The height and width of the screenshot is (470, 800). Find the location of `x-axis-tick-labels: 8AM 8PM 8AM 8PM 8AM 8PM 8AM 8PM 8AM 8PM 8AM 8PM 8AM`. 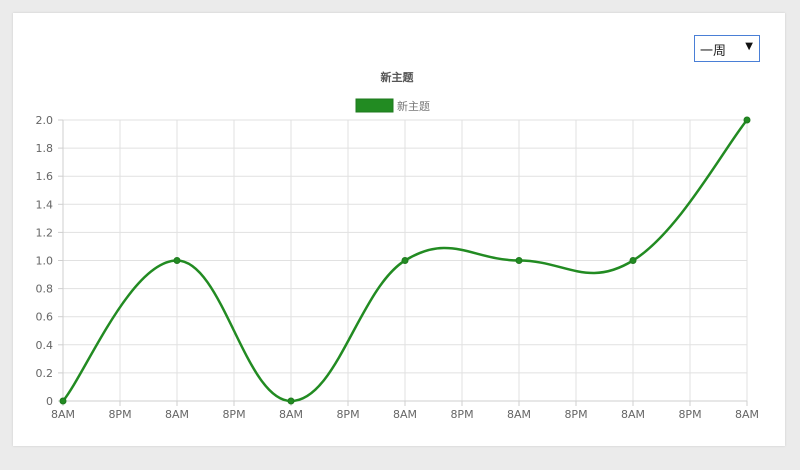

x-axis-tick-labels: 8AM 8PM 8AM 8PM 8AM 8PM 8AM 8PM 8AM 8PM 8AM 8PM 8AM is located at coordinates (405, 414).